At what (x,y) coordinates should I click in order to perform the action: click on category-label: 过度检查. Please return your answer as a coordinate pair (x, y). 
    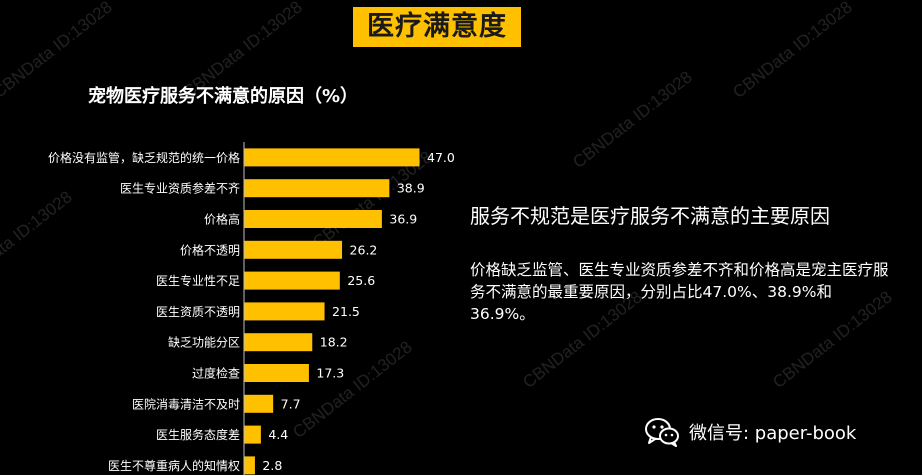
    Looking at the image, I should click on (216, 373).